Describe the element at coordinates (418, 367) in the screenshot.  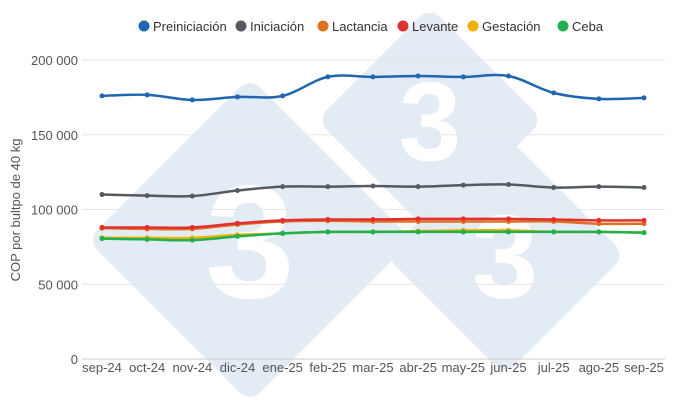
I see `x-tick-label: abr-25` at that location.